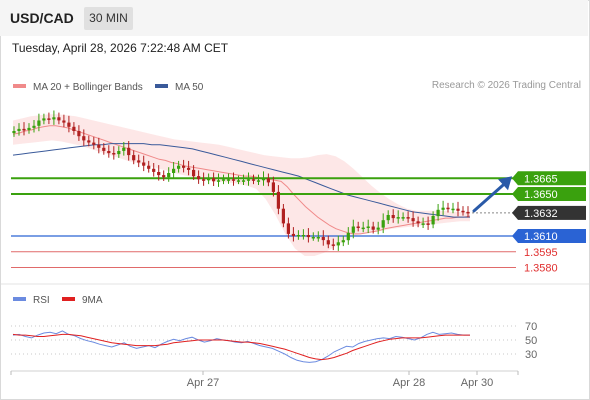  I want to click on rsi-panel: 70 50 30, so click(274, 342).